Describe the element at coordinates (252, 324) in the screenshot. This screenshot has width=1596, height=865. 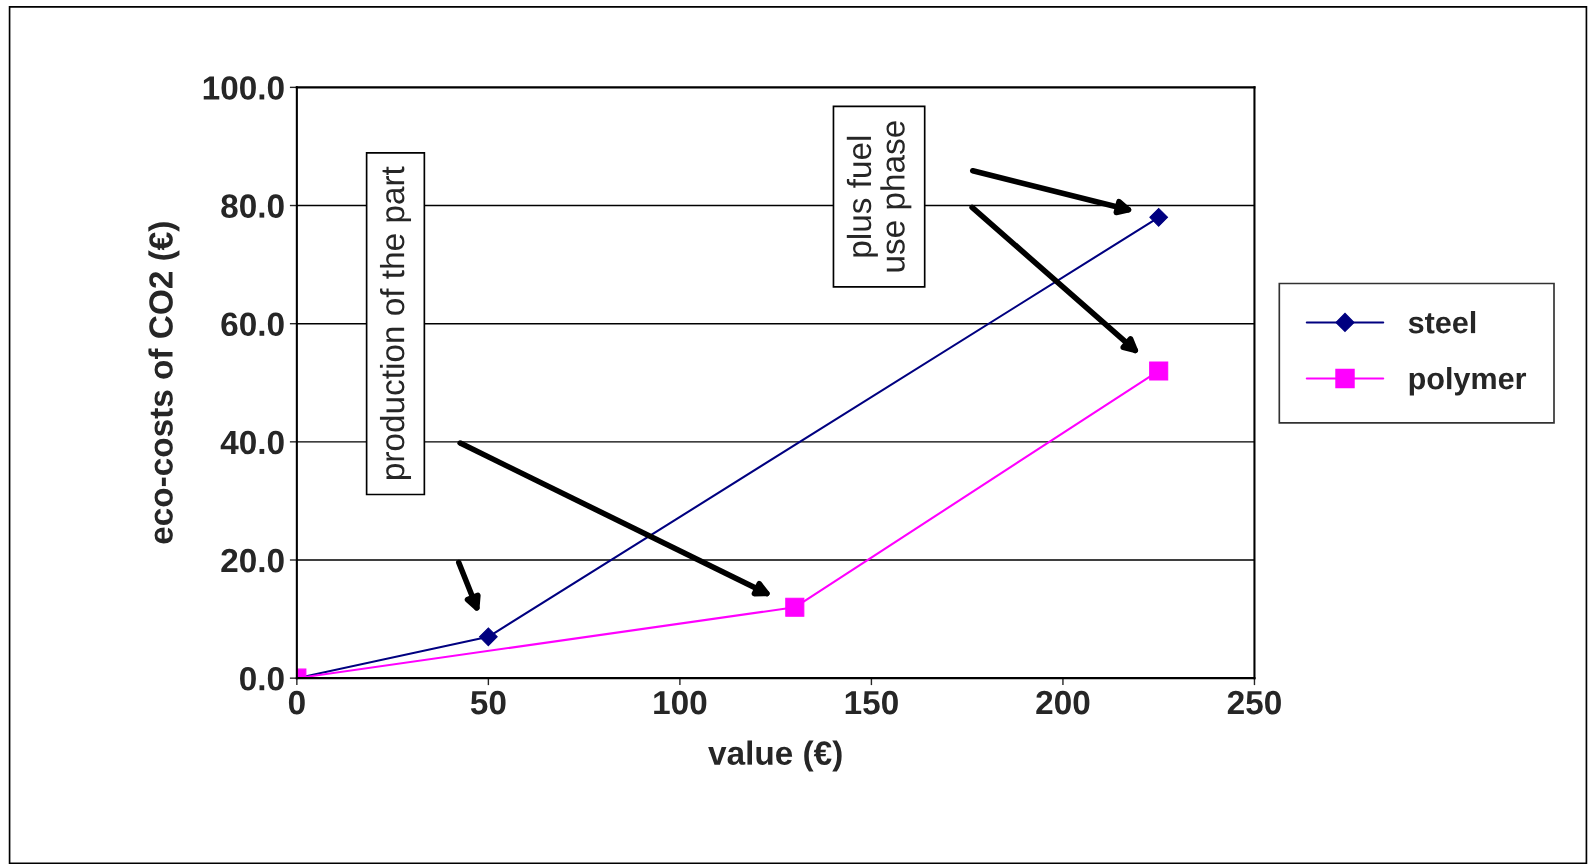
I see `y-tick-label: 60.0` at that location.